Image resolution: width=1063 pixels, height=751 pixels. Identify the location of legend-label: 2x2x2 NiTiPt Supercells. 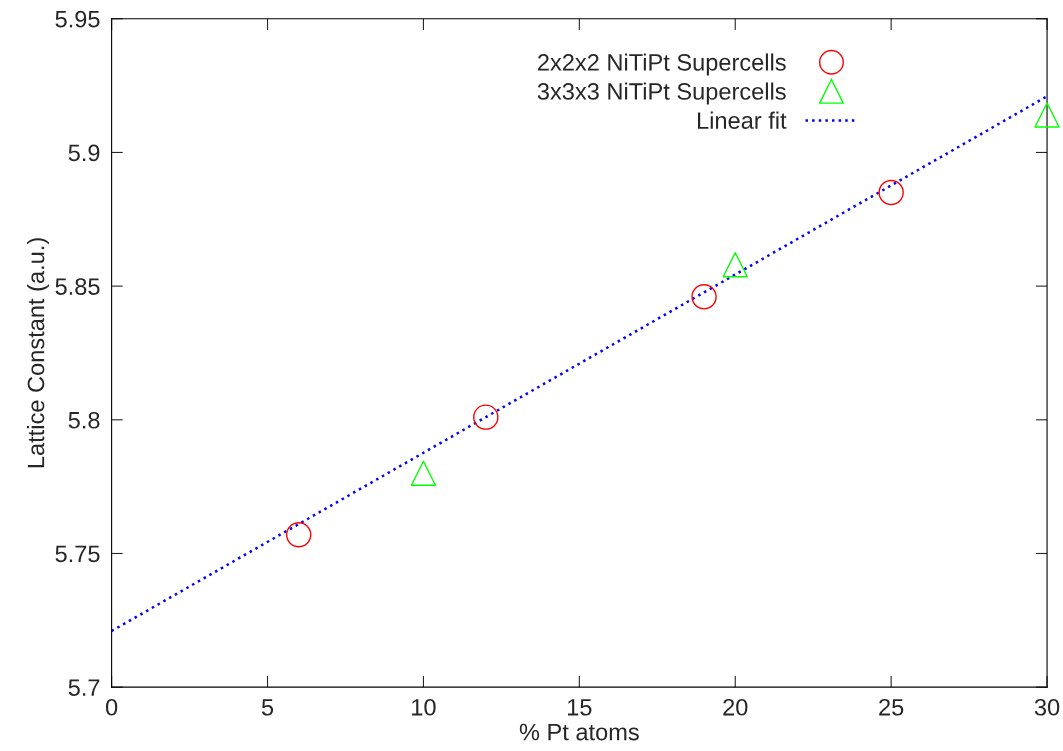
(662, 64).